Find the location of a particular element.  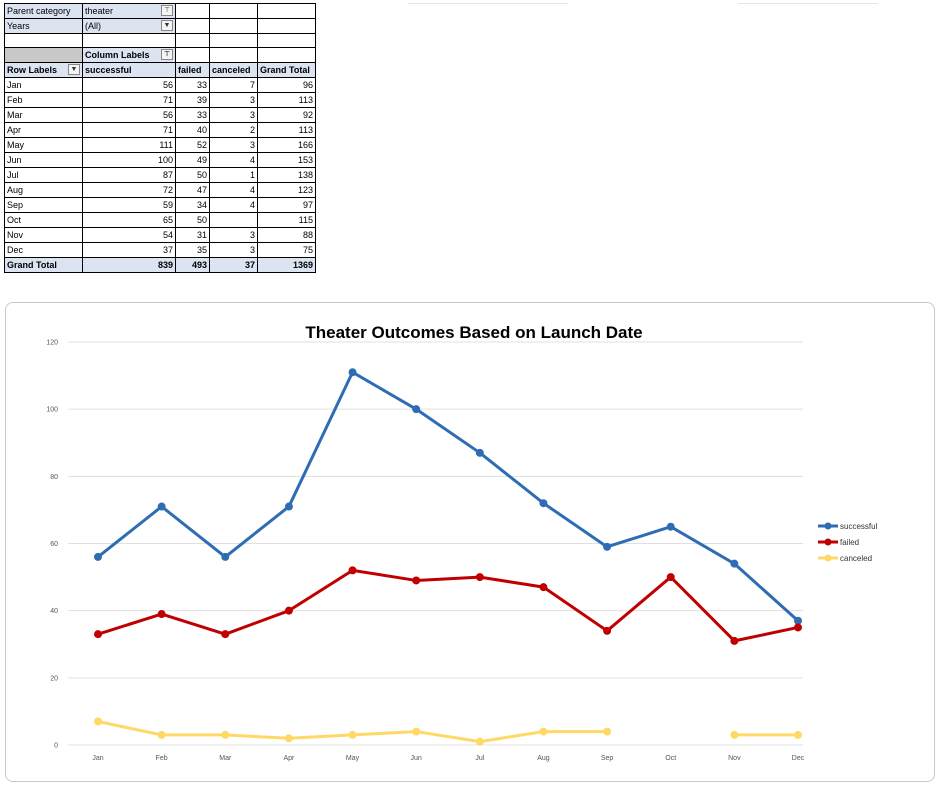

column-header: Grand Total is located at coordinates (286, 70).